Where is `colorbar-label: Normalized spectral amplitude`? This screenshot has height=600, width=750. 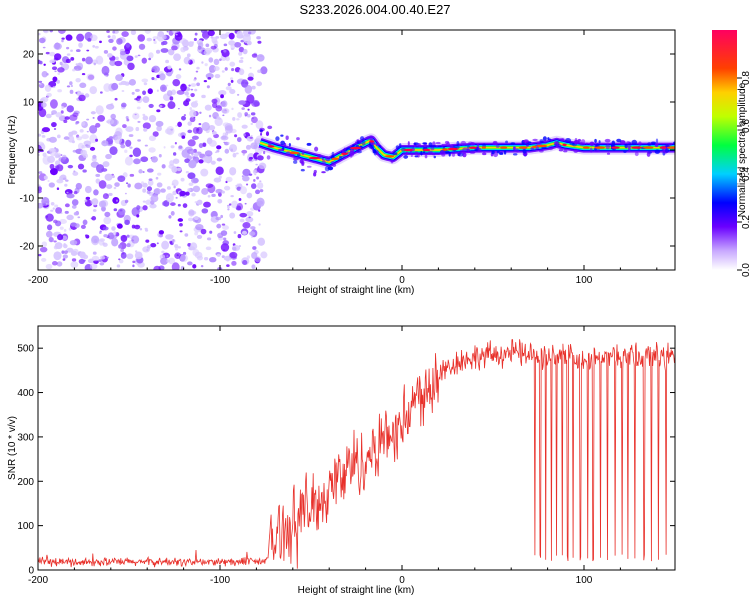
colorbar-label: Normalized spectral amplitude is located at coordinates (742, 149).